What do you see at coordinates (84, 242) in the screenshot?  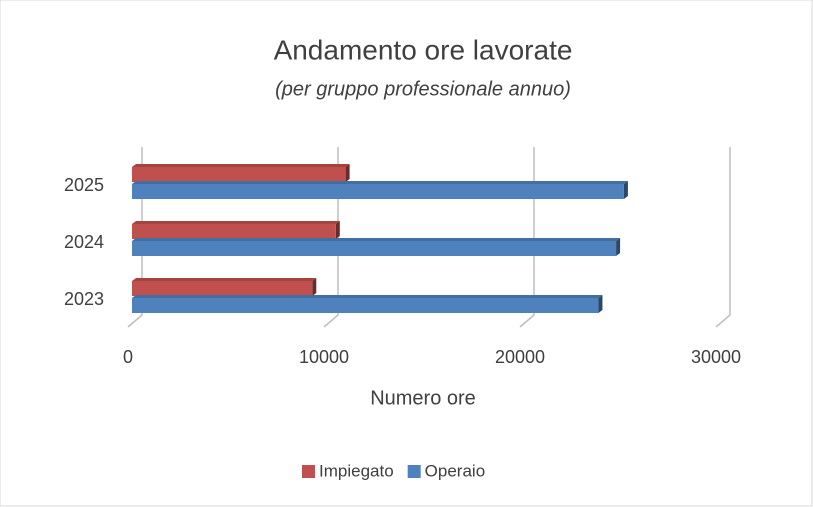 I see `y-tick-label: 2024` at bounding box center [84, 242].